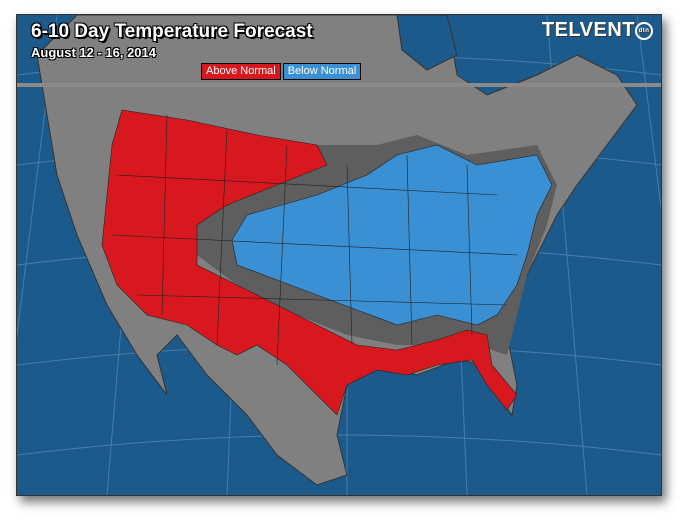  I want to click on hudson-bay, so click(427, 43).